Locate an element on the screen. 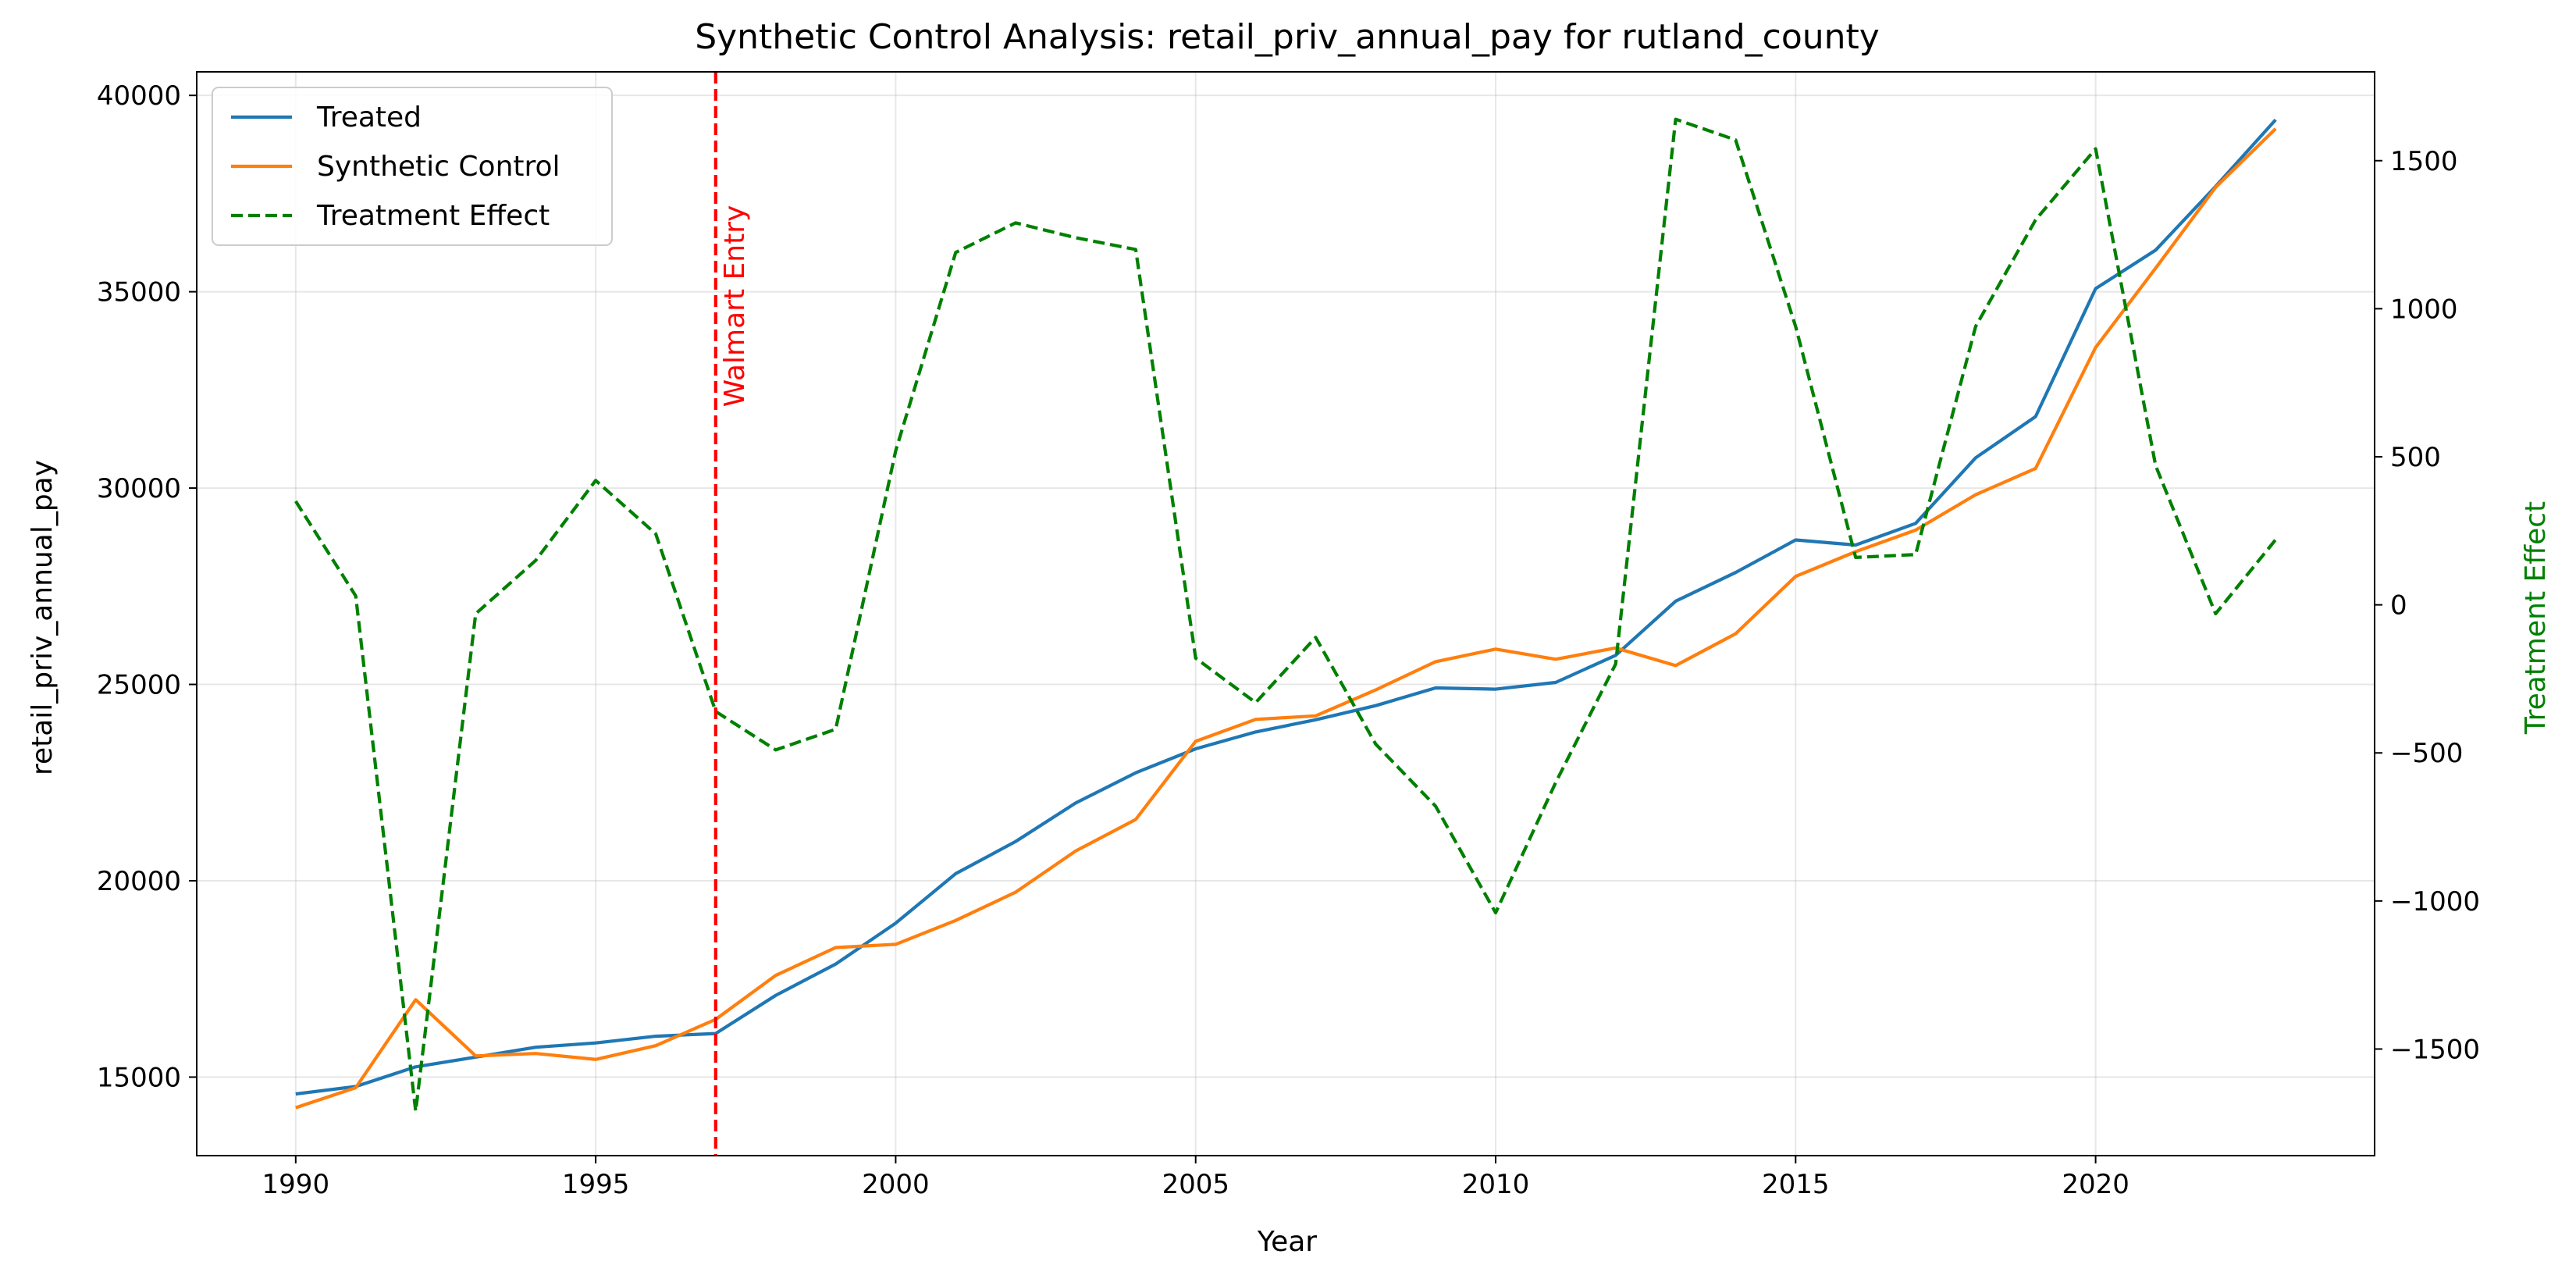 The width and height of the screenshot is (2576, 1279). x-tick-label: 1990 is located at coordinates (296, 1184).